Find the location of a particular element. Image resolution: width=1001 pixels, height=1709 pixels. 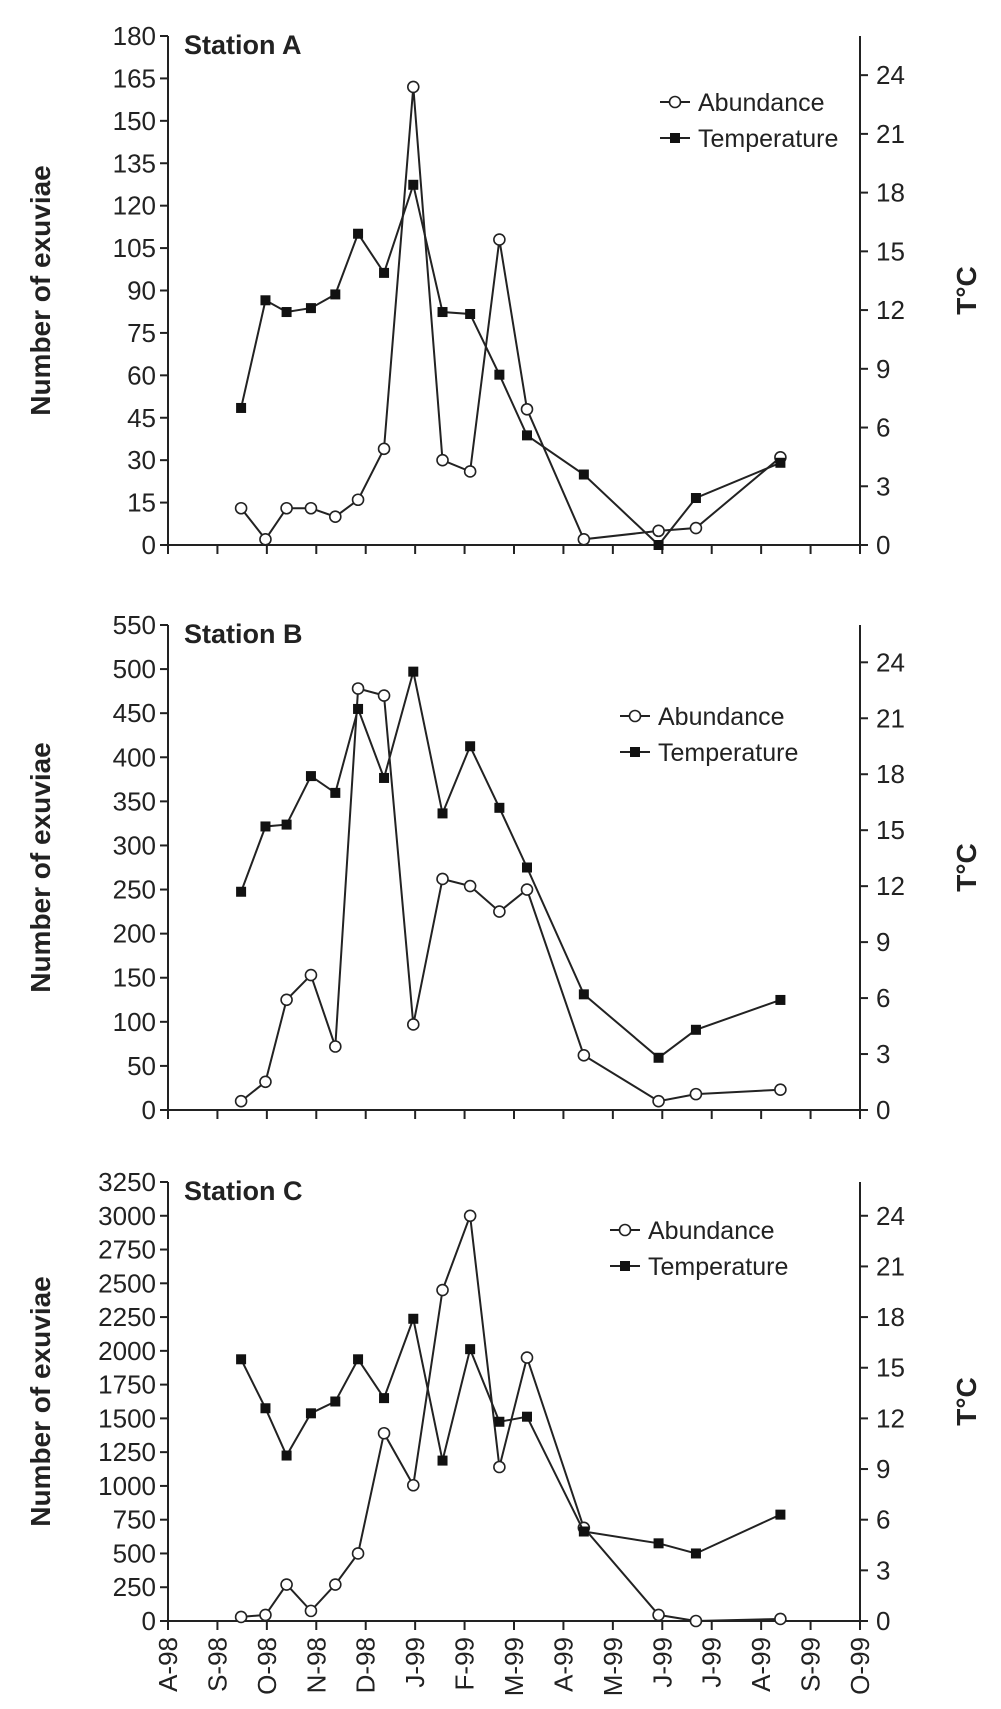

left-y-tick-label: 1000 is located at coordinates (127, 1486).